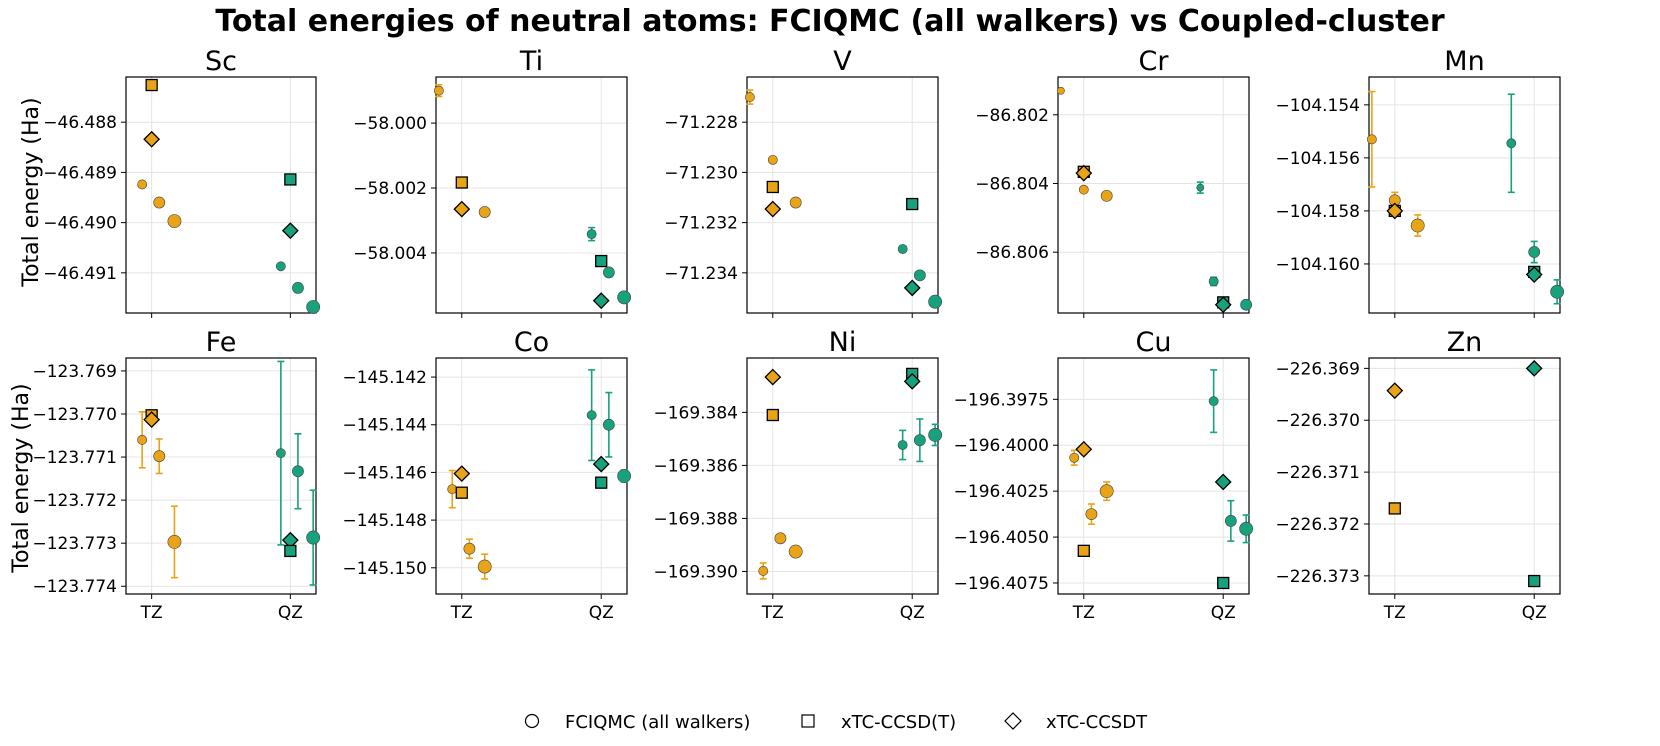  I want to click on y-tick-label: −86.806, so click(1012, 253).